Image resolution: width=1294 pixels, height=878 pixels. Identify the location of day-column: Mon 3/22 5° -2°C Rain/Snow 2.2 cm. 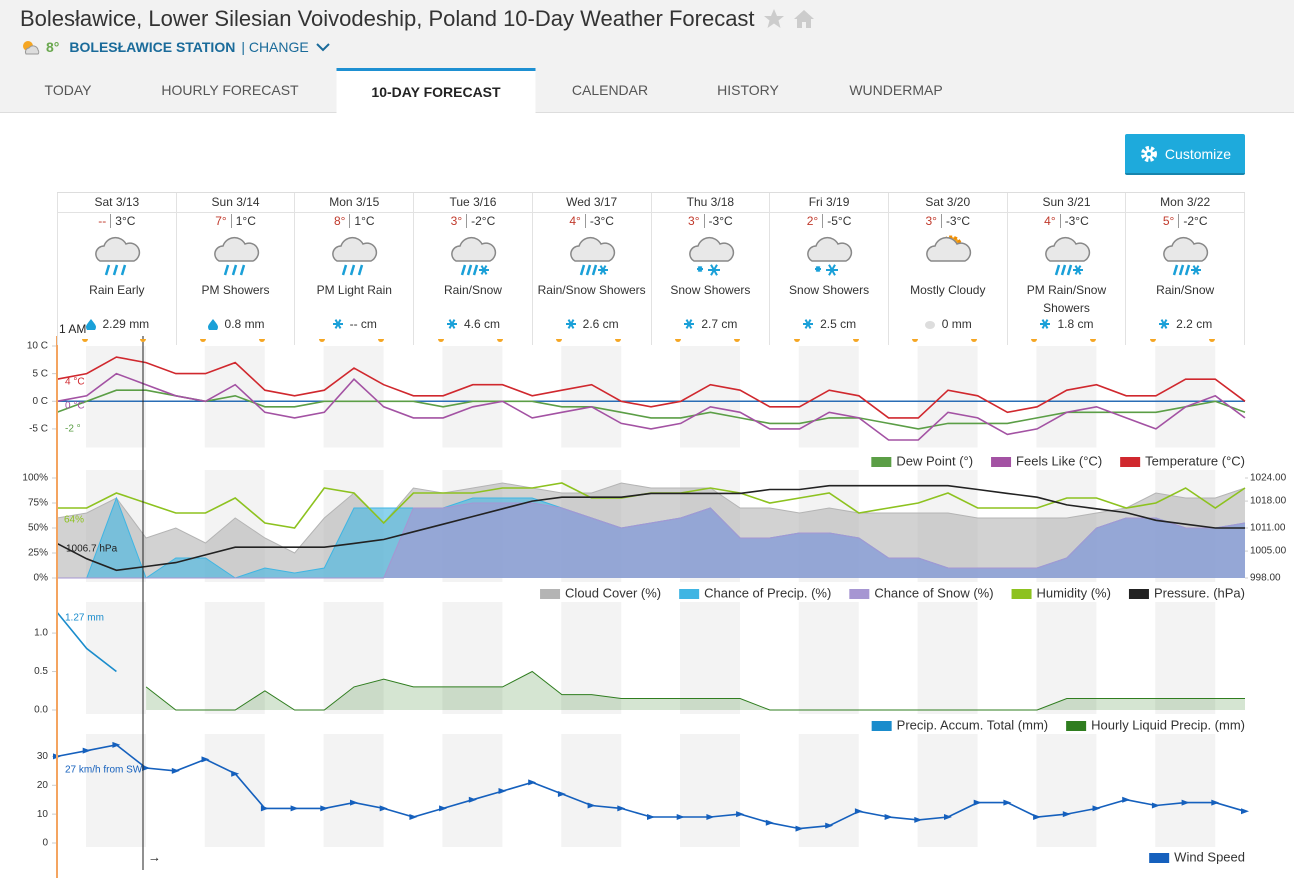
(1186, 269).